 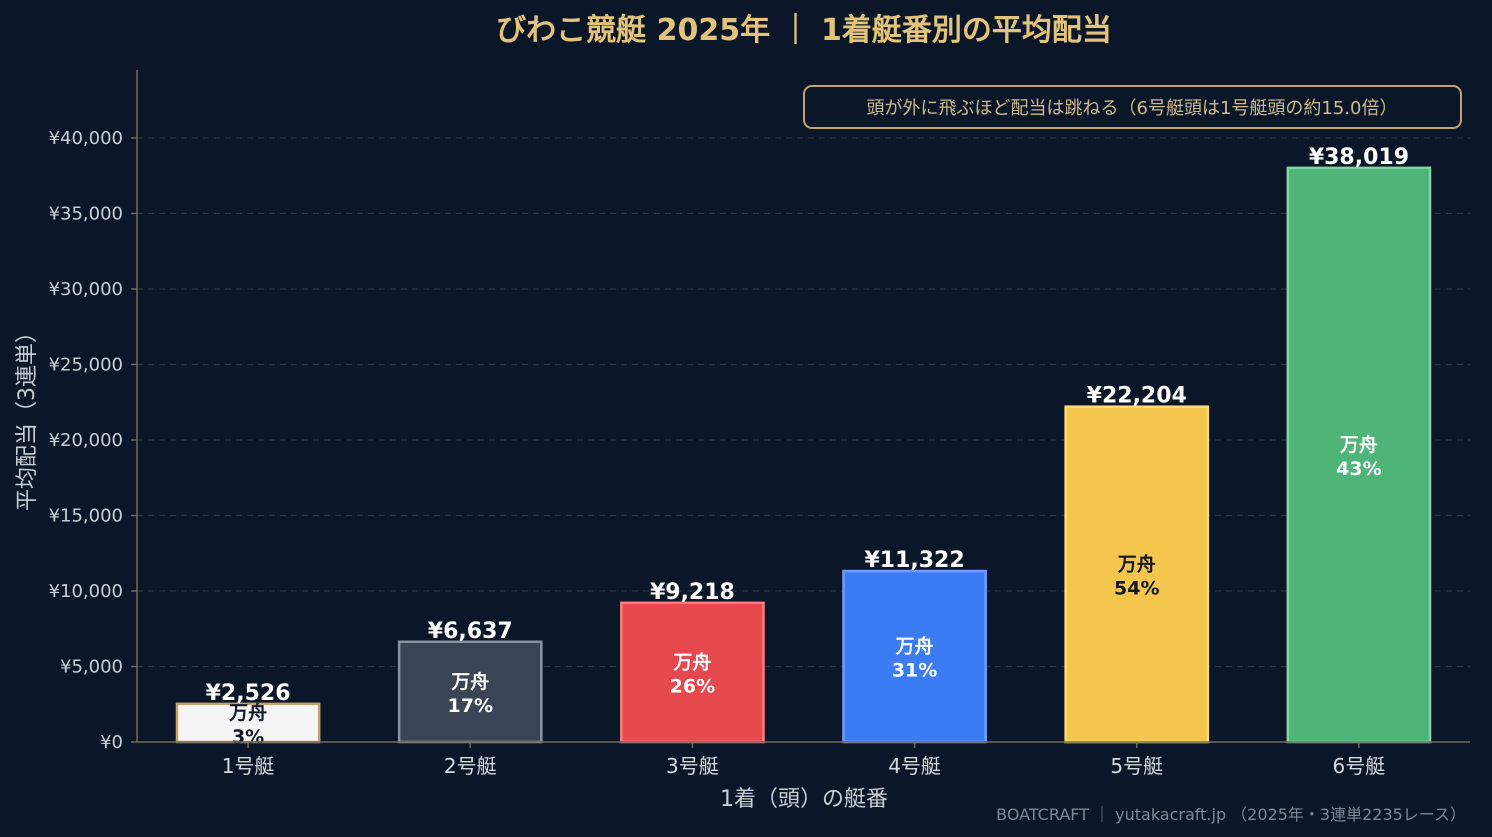 What do you see at coordinates (1137, 396) in the screenshot?
I see `bar-value-label: ¥22,204` at bounding box center [1137, 396].